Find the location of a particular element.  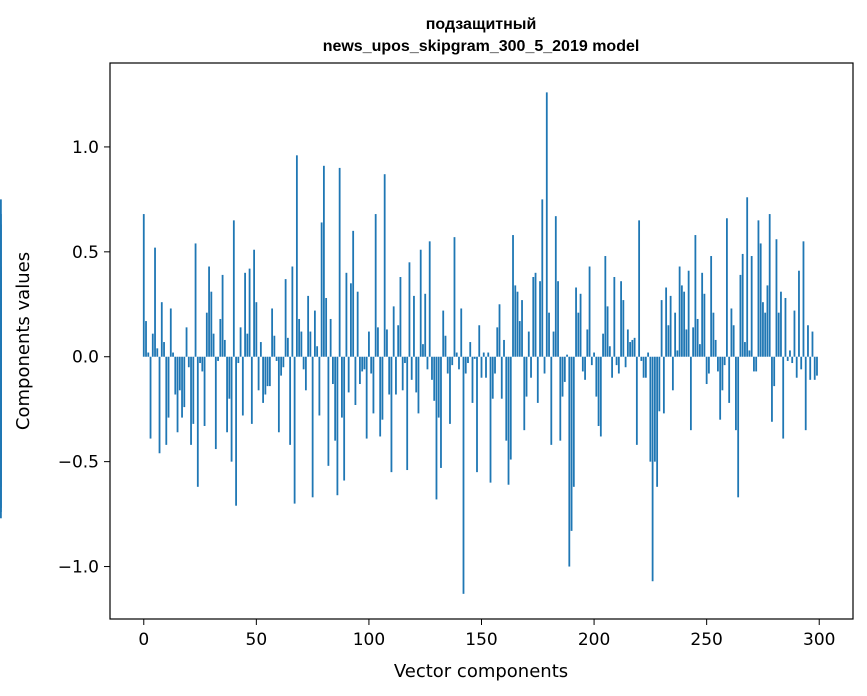

x-tick-label: 50 is located at coordinates (257, 640).